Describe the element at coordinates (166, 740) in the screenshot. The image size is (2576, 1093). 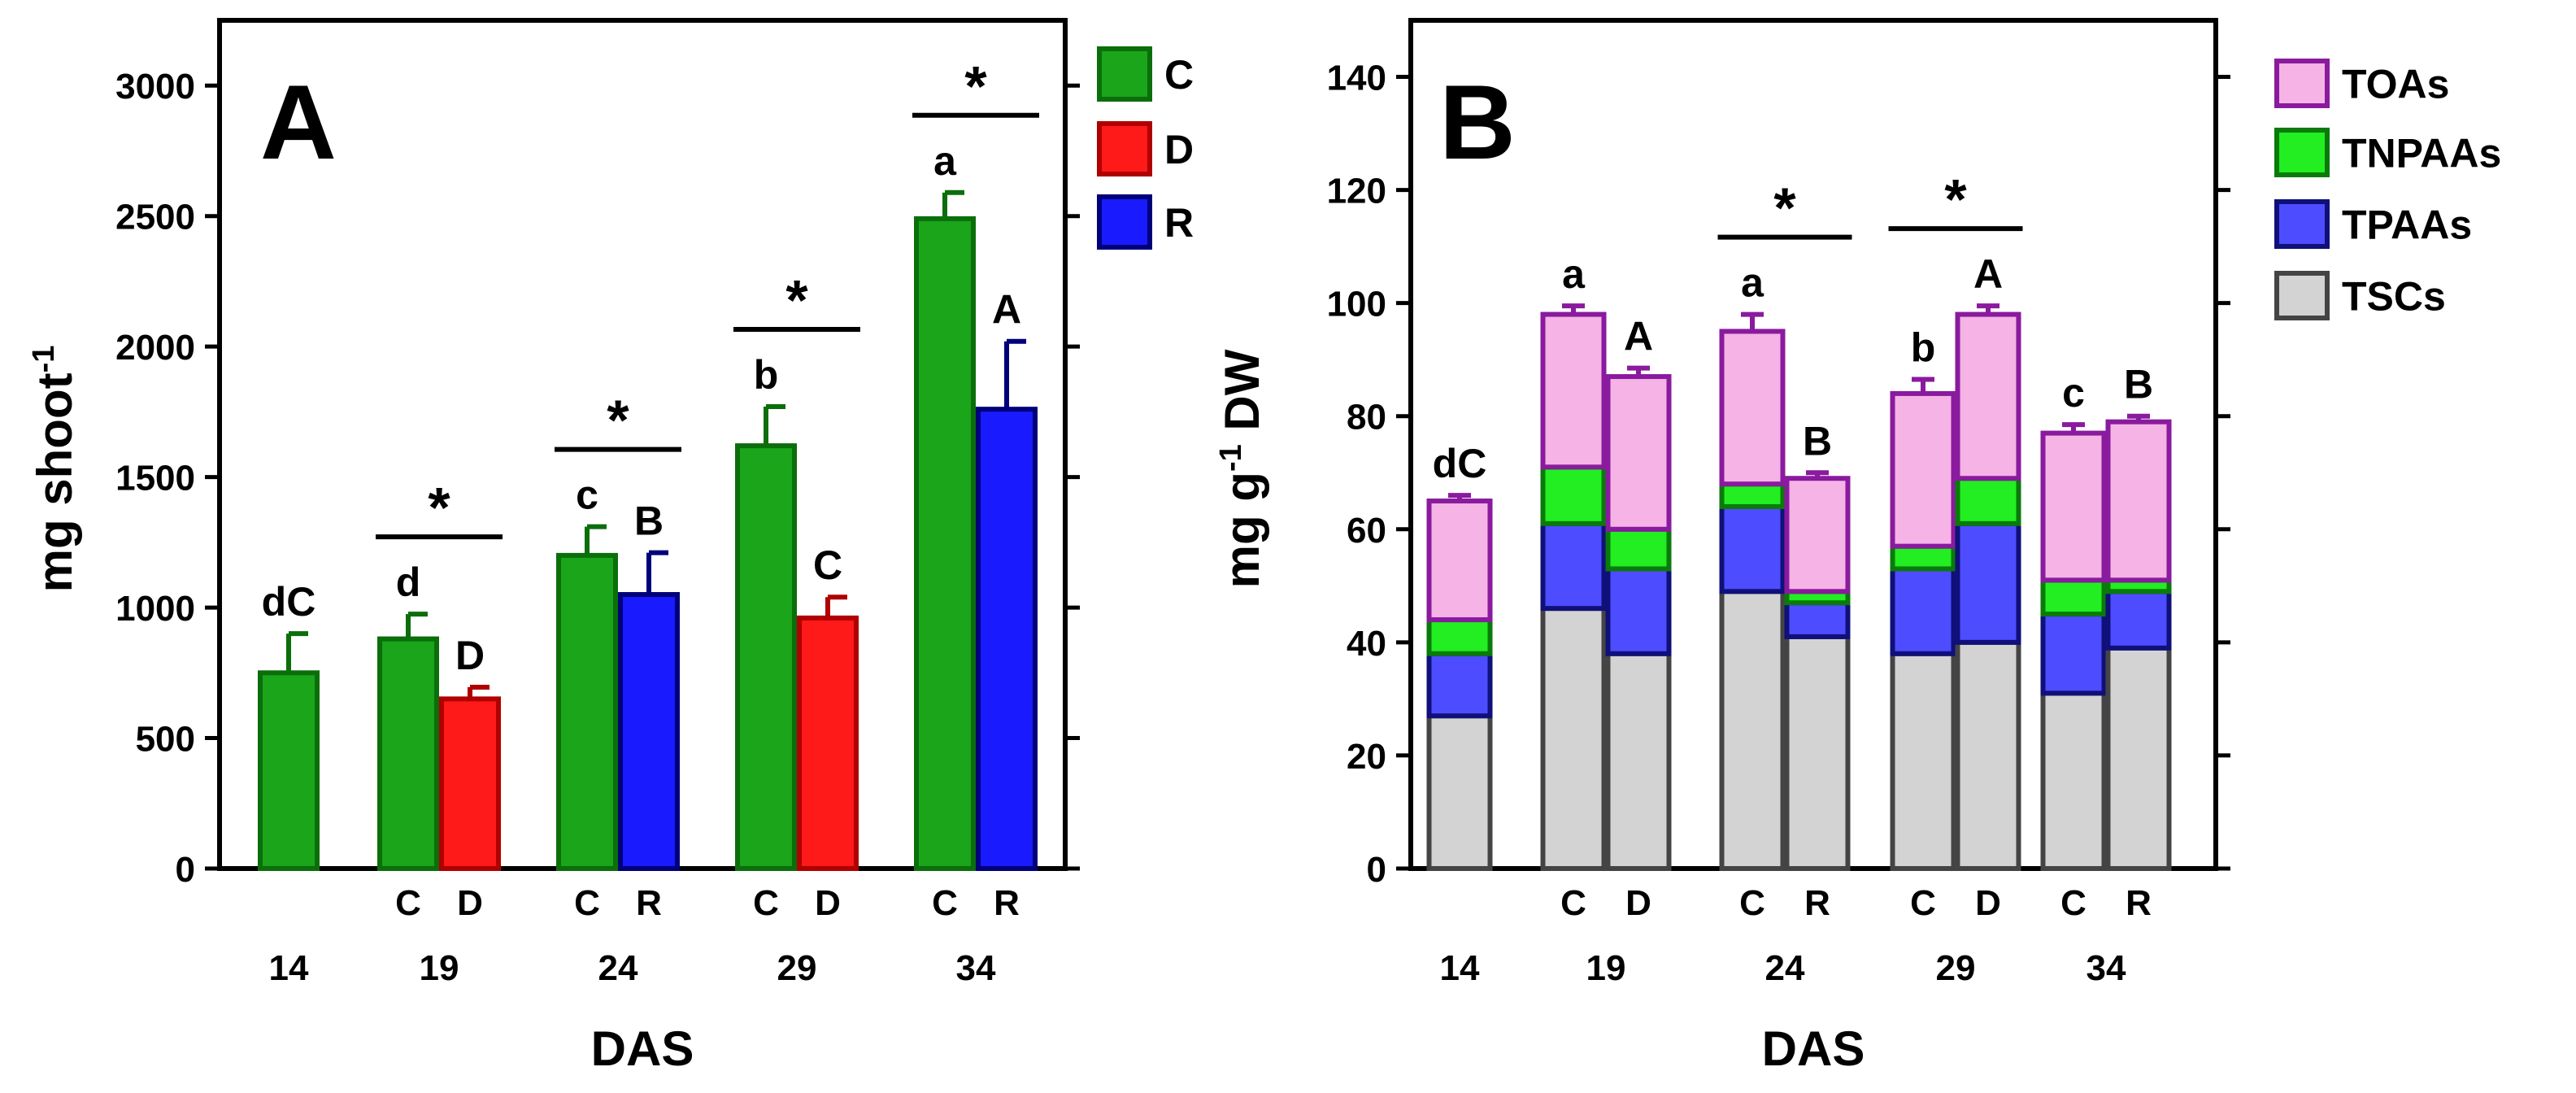
I see `y-tick-label: 500` at that location.